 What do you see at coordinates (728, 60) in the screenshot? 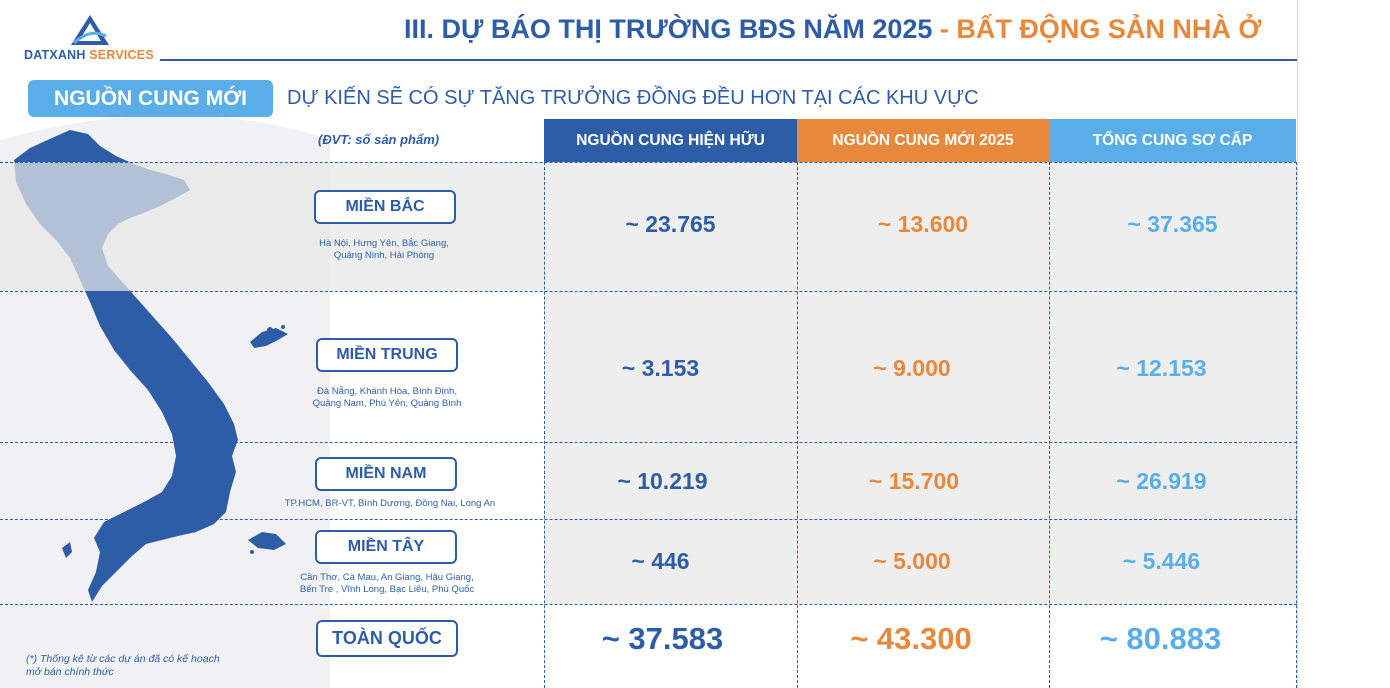
I see `header-divider` at bounding box center [728, 60].